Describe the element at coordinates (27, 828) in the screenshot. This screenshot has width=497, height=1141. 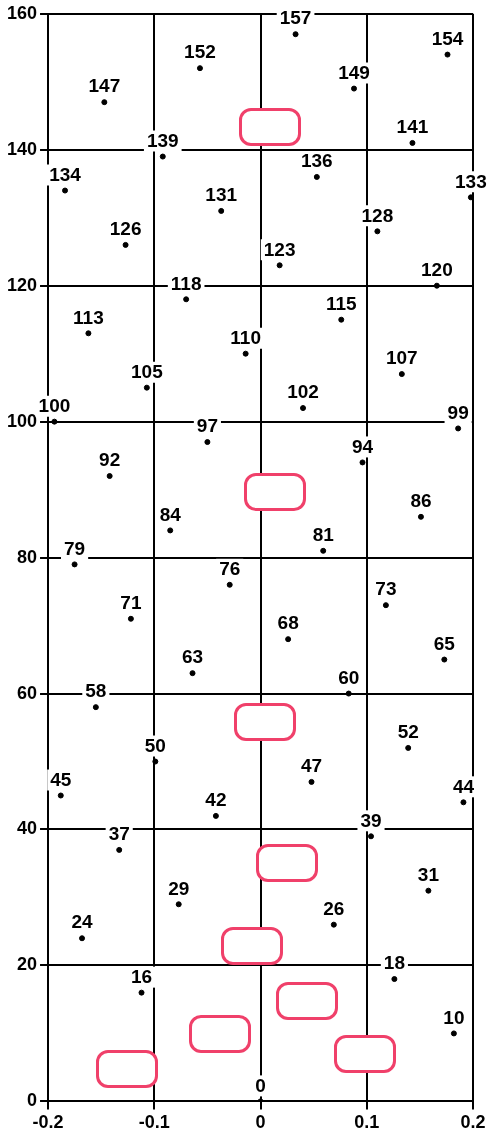
I see `y-tick-label: 40` at that location.